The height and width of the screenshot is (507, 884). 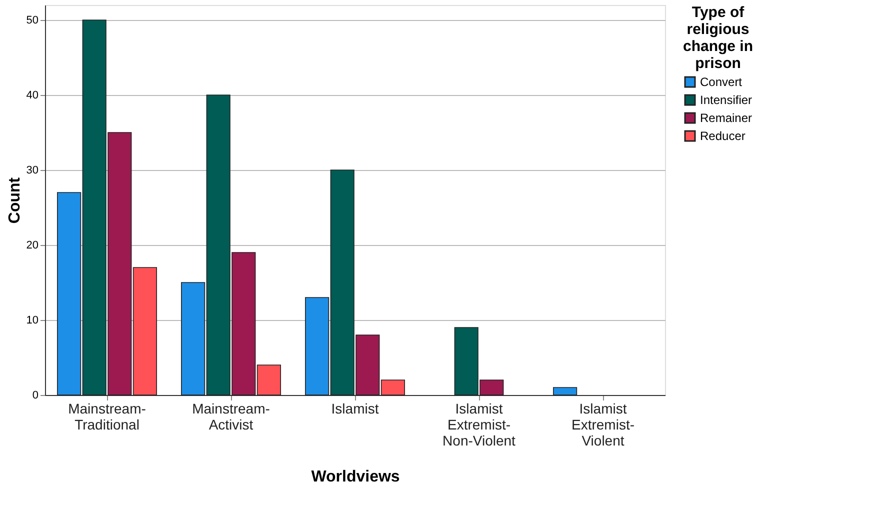 What do you see at coordinates (355, 408) in the screenshot?
I see `x-tick-label: Islamist` at bounding box center [355, 408].